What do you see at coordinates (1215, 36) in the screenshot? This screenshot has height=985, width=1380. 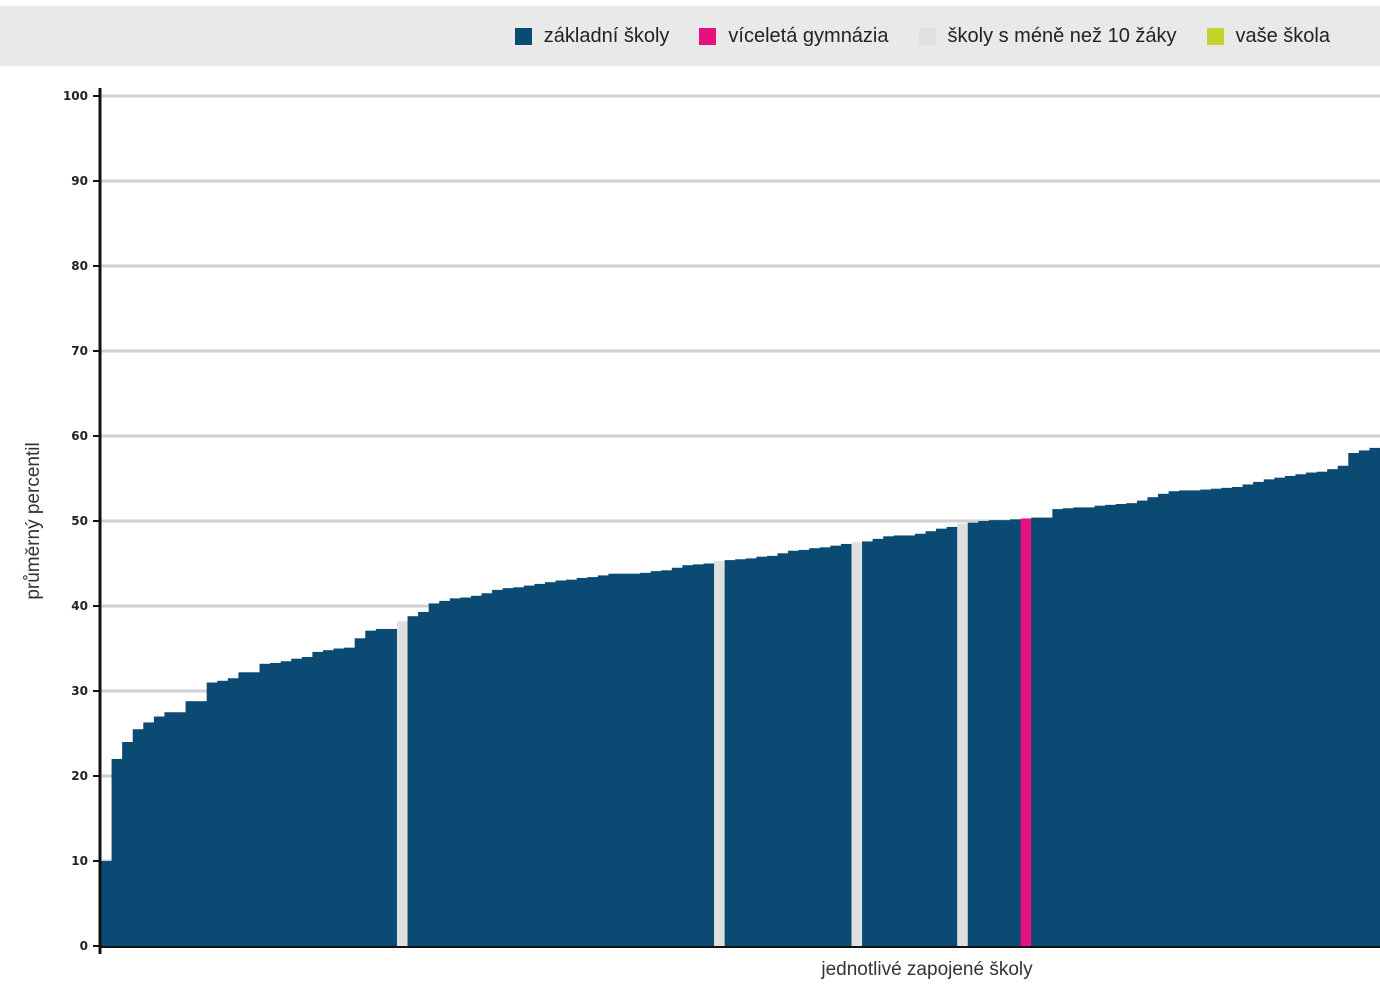 I see `legend-swatch-vase-skola` at bounding box center [1215, 36].